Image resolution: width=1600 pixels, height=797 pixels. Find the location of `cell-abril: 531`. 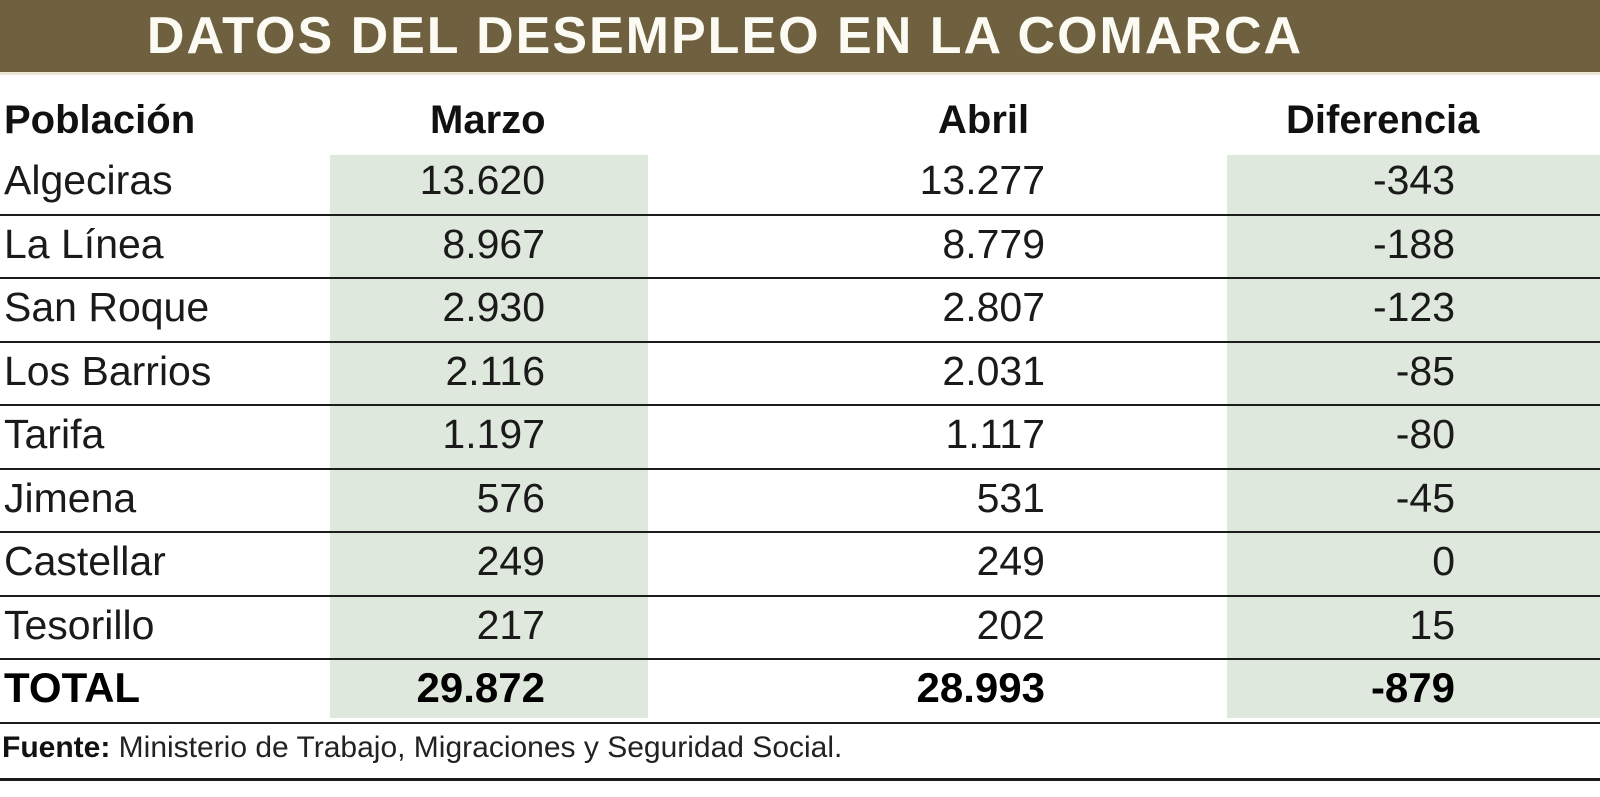

cell-abril: 531 is located at coordinates (1010, 497).